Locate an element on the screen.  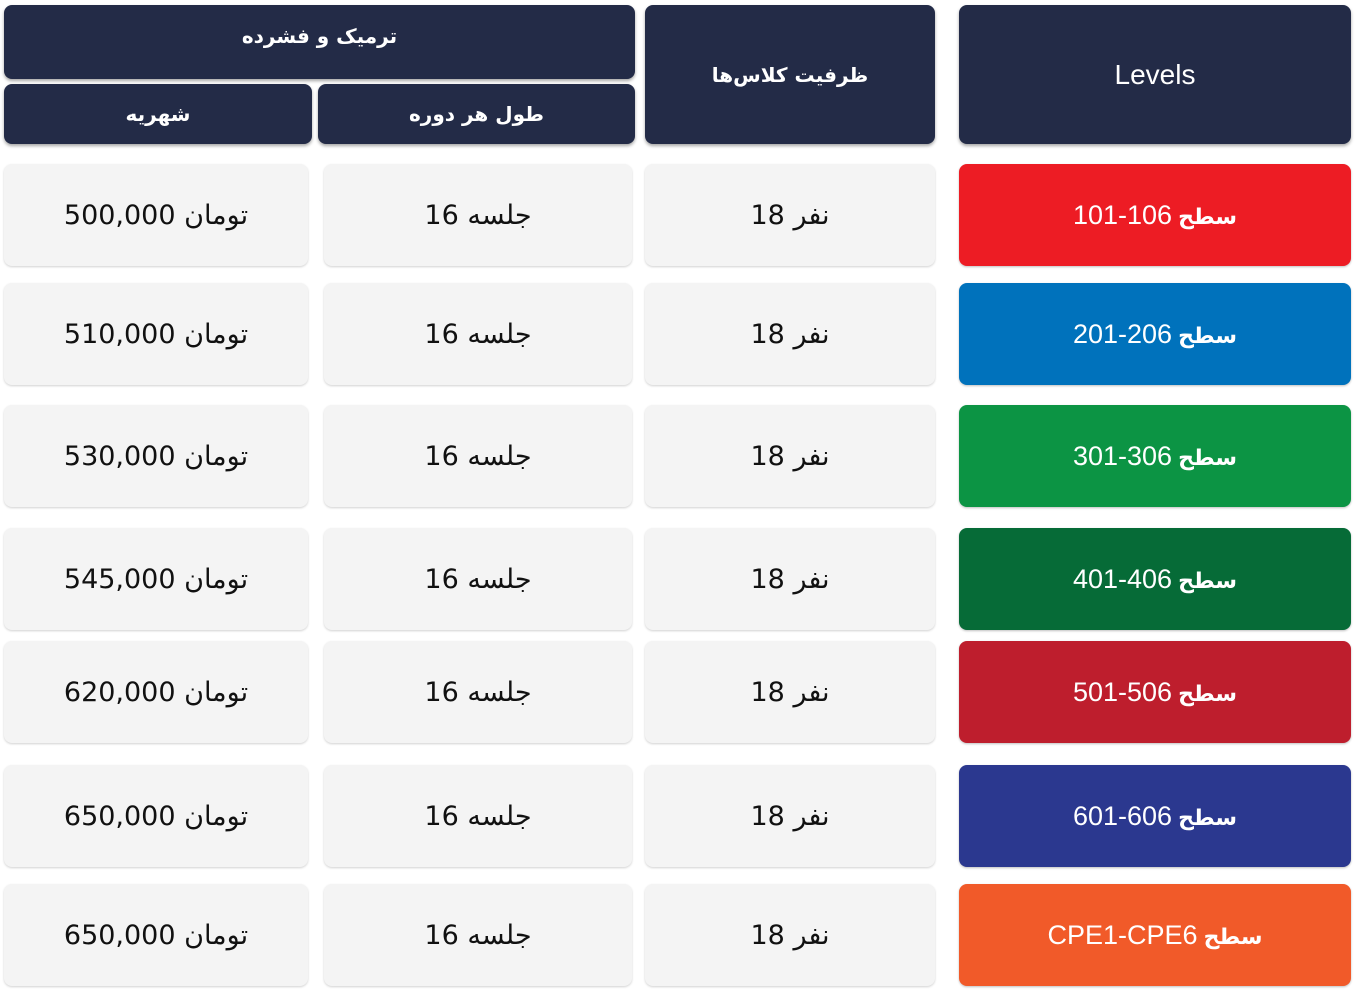
level-label: 301-306 سطح is located at coordinates (1155, 456).